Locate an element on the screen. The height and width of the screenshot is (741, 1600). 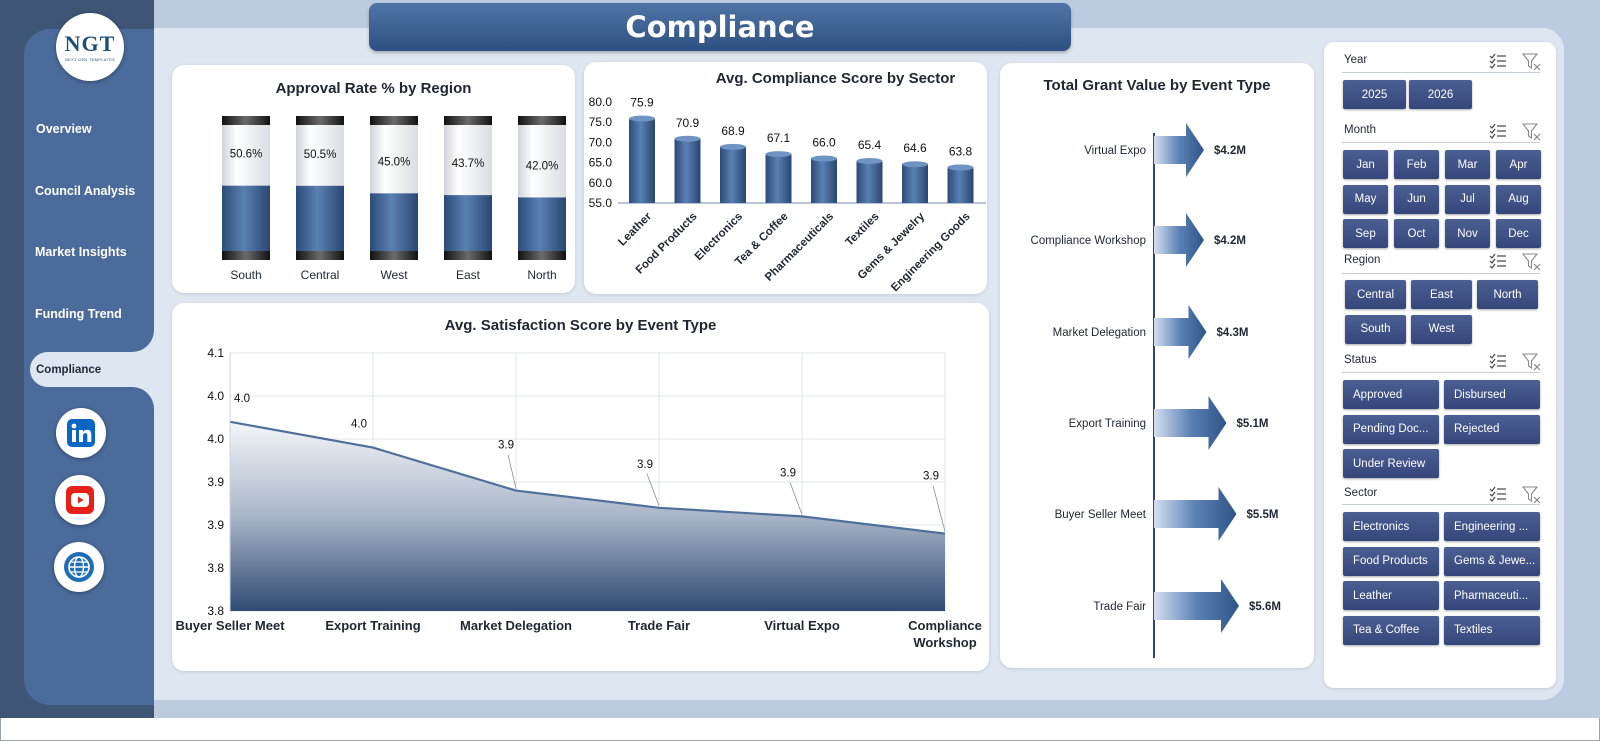
slicer-chip-month: Feb is located at coordinates (1416, 164).